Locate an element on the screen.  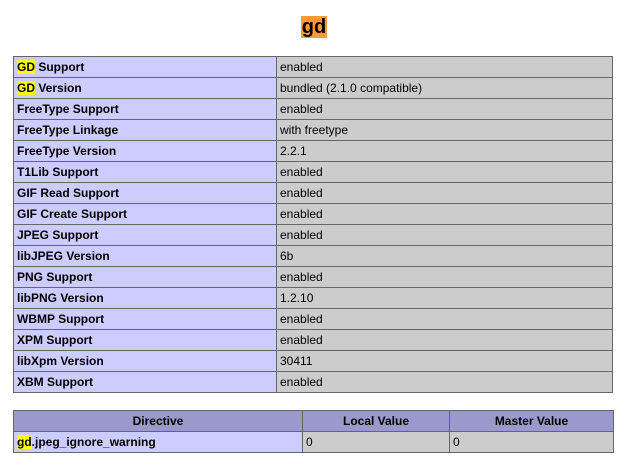
row-label-text: FreeType Support is located at coordinates (68, 109).